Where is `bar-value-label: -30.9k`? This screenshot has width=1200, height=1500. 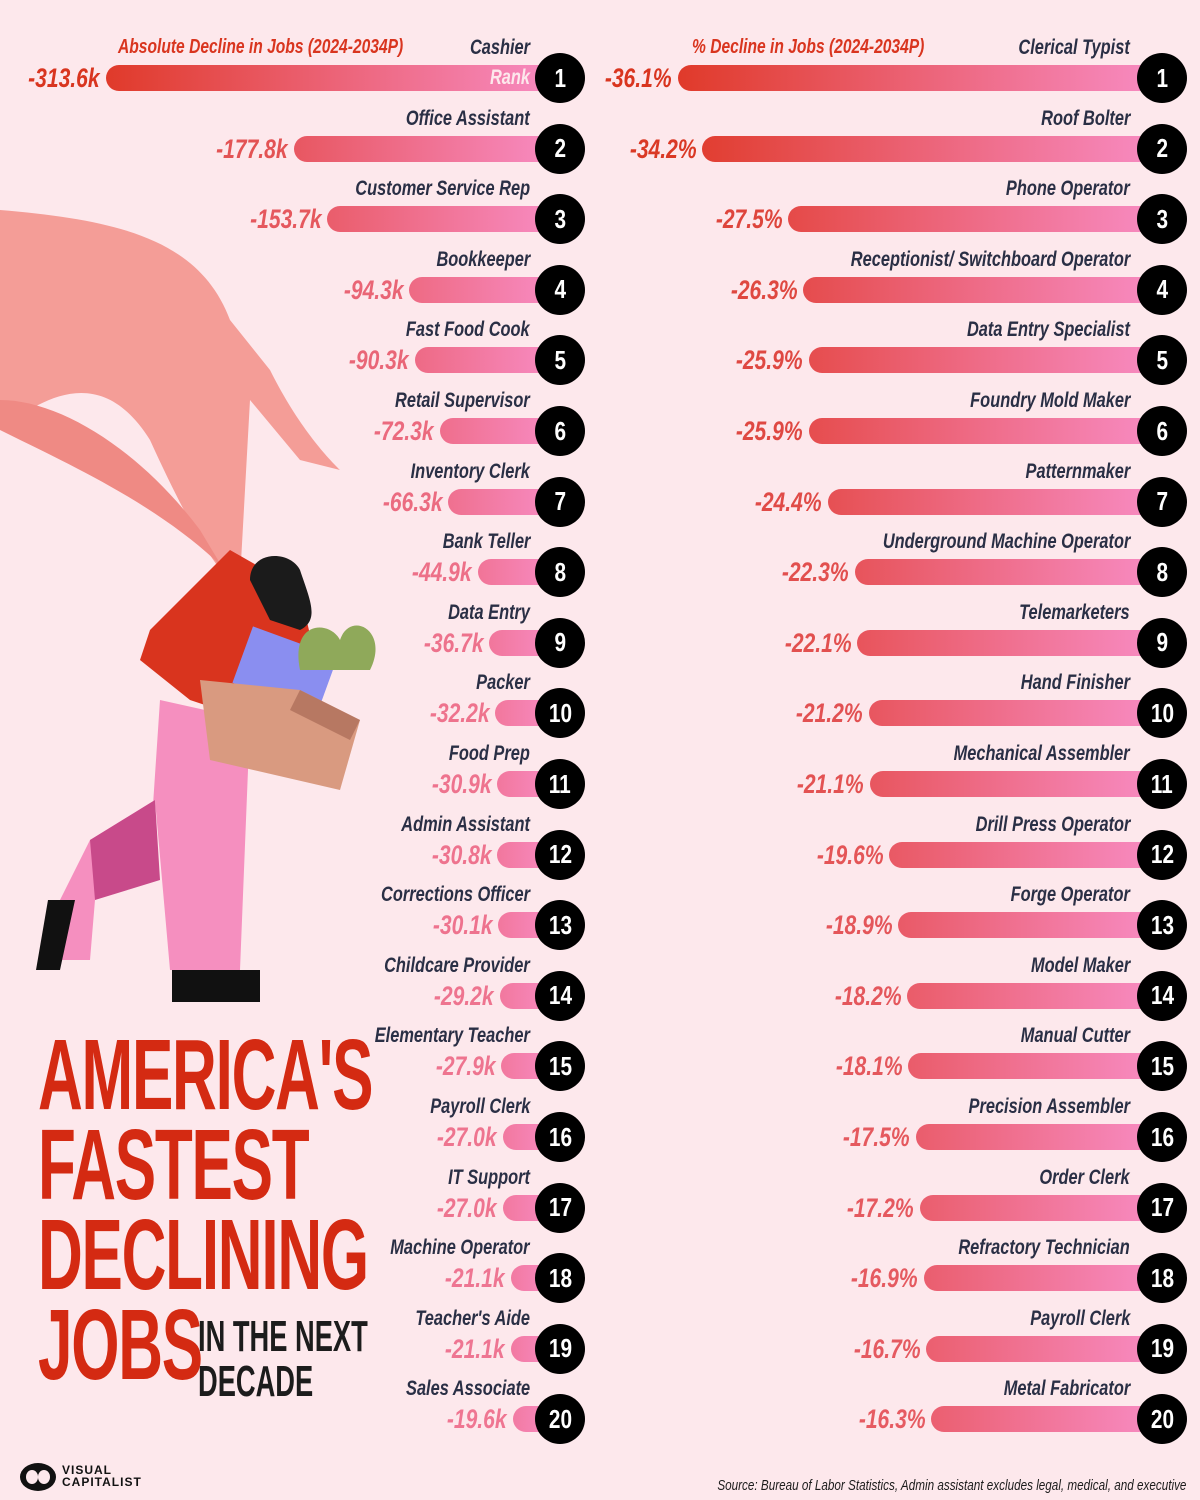
bar-value-label: -30.9k is located at coordinates (461, 784).